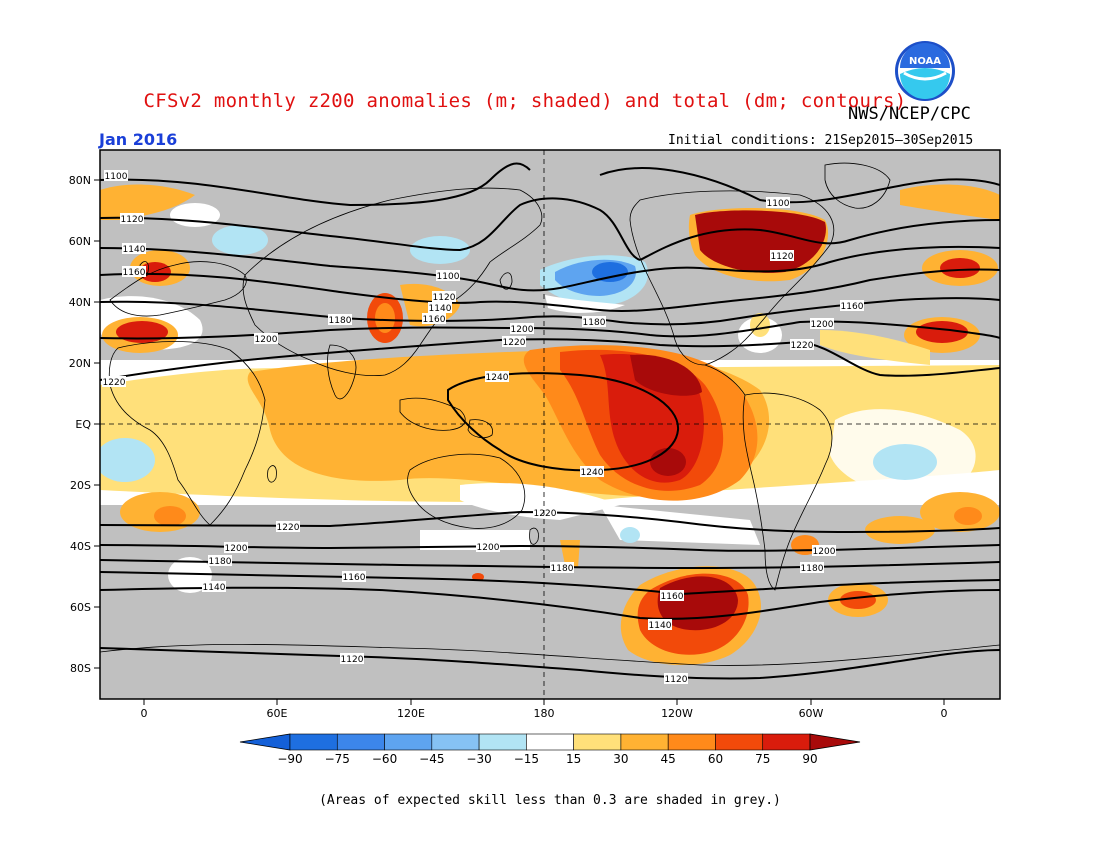 This screenshot has width=1100, height=850. What do you see at coordinates (80, 546) in the screenshot?
I see `lat-label: 40S` at bounding box center [80, 546].